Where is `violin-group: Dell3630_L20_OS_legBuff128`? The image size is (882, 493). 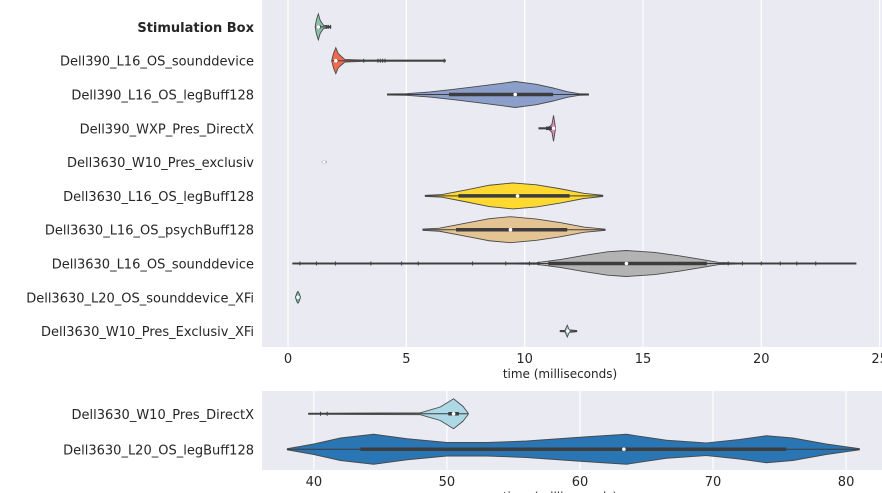 violin-group: Dell3630_L20_OS_legBuff128 is located at coordinates (461, 449).